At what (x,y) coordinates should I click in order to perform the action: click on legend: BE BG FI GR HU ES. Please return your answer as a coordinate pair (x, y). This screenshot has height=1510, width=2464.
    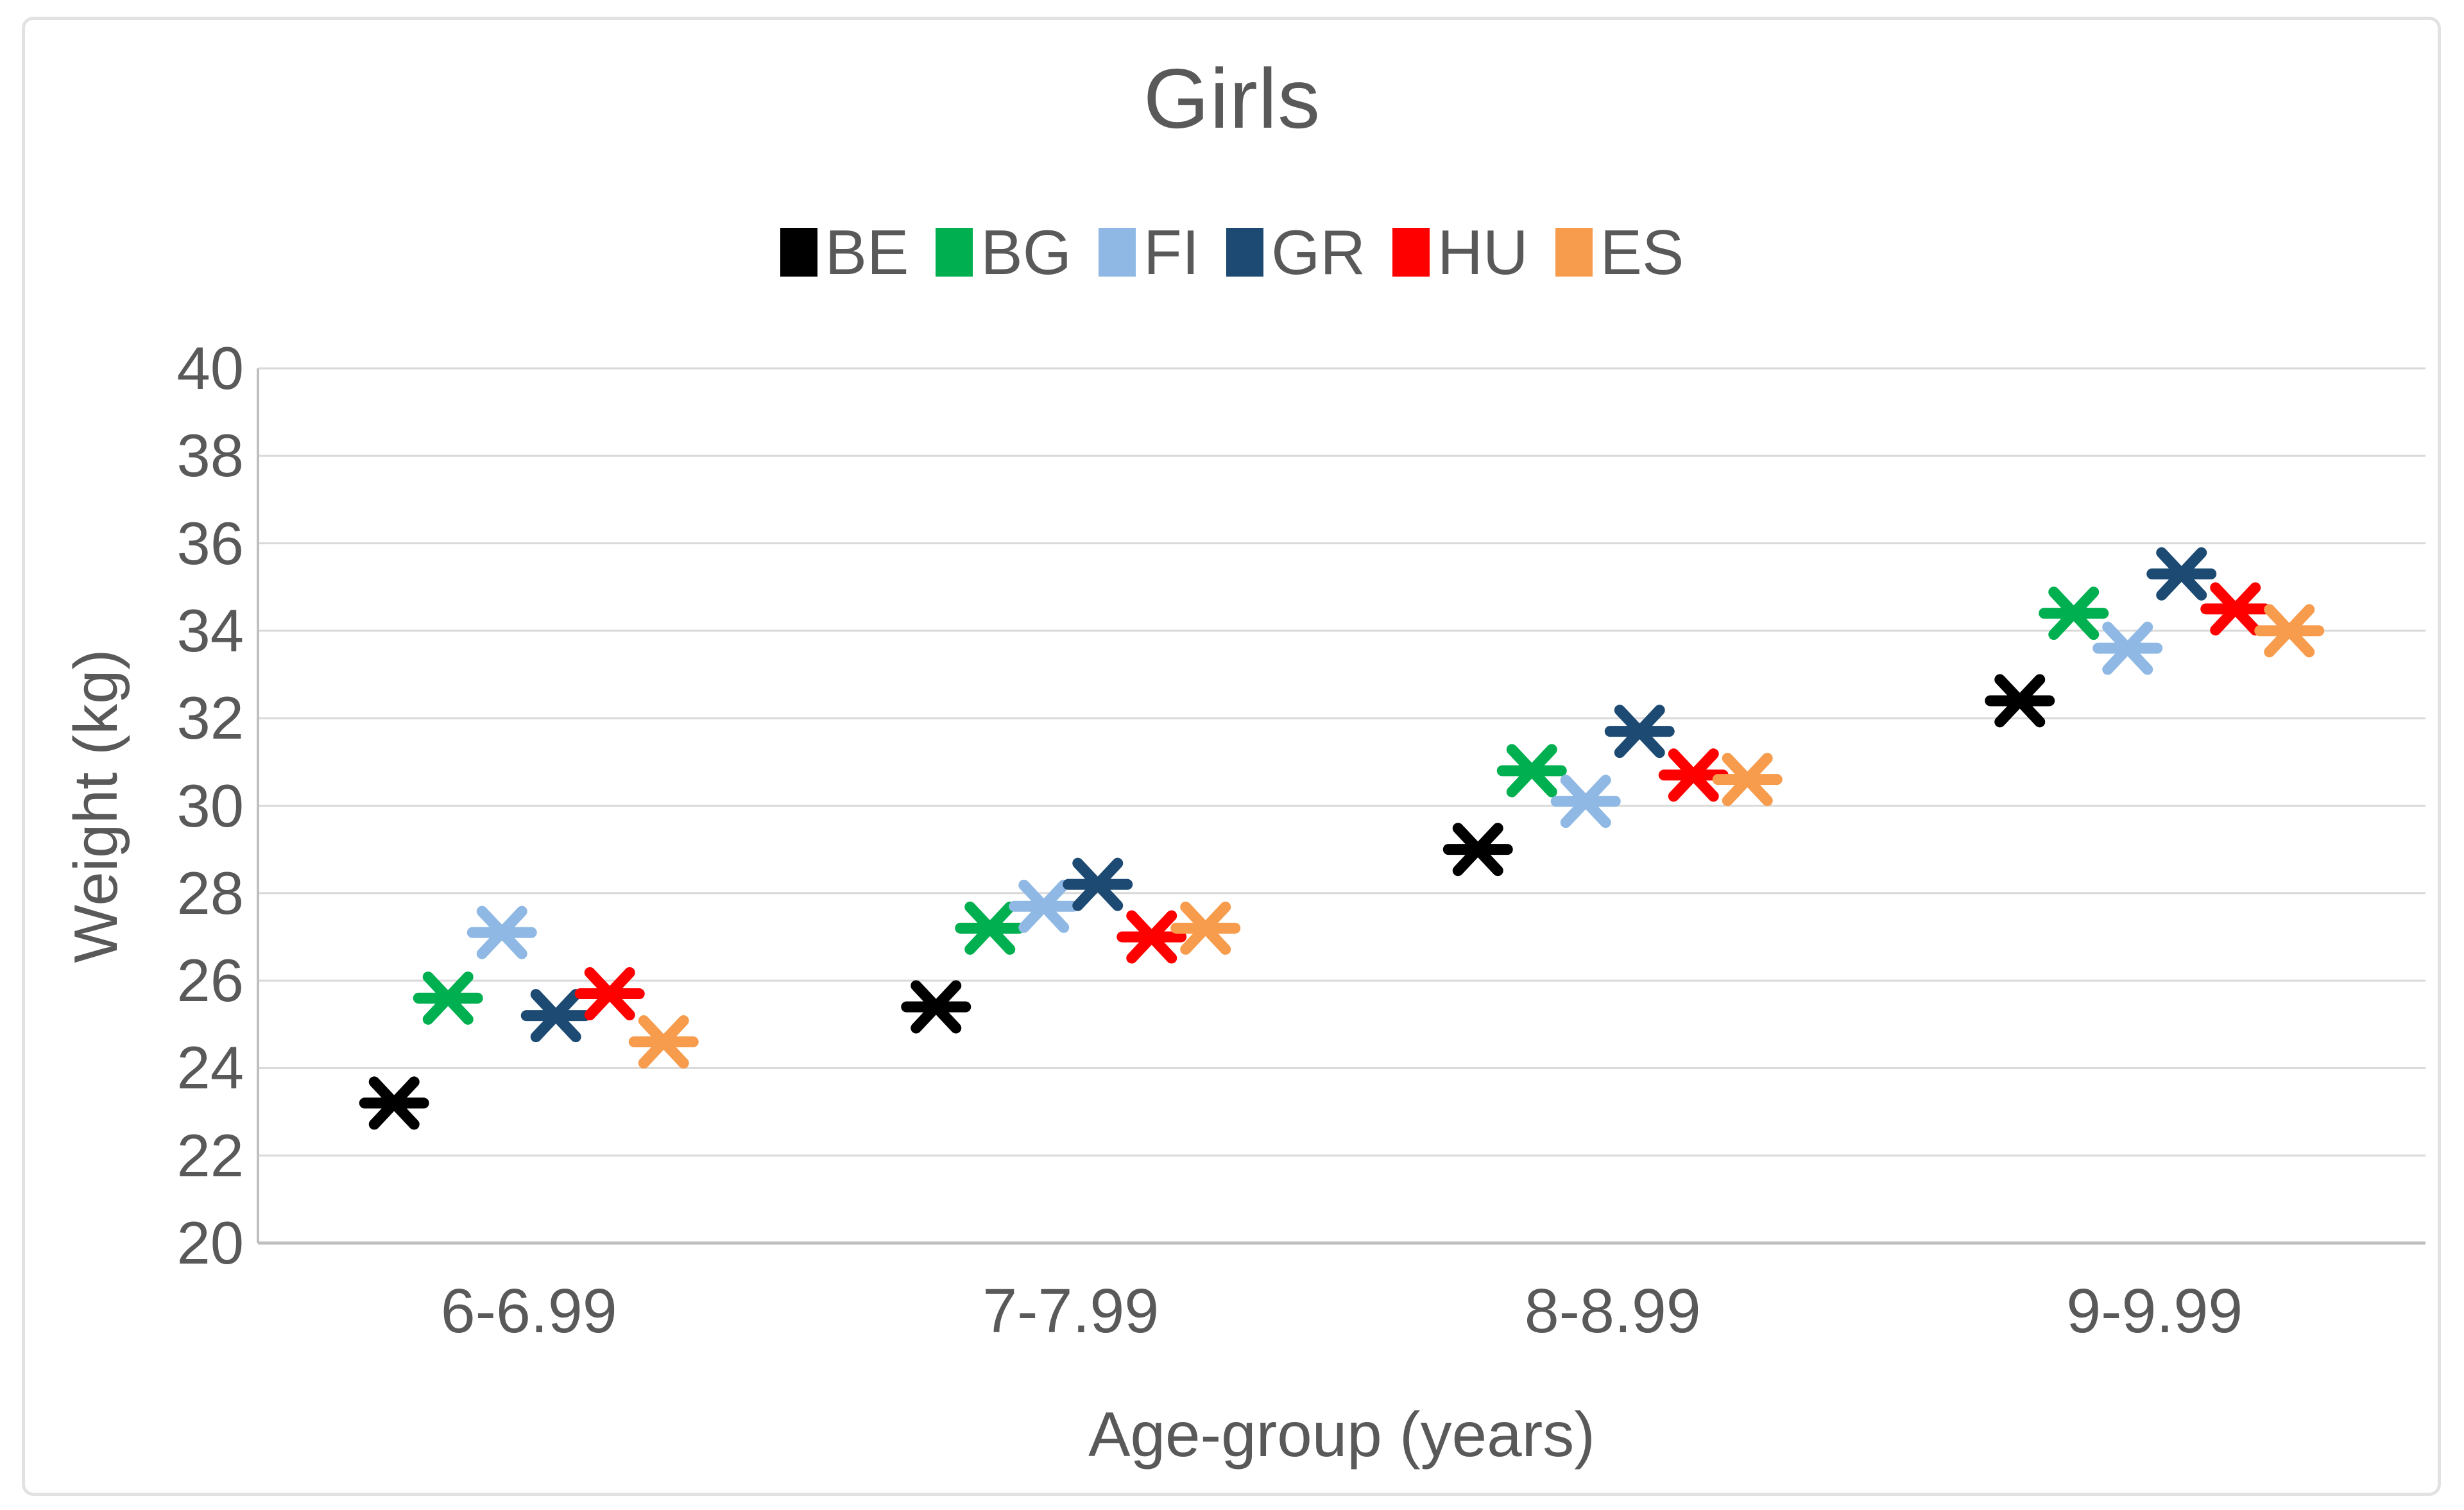
    Looking at the image, I should click on (1232, 252).